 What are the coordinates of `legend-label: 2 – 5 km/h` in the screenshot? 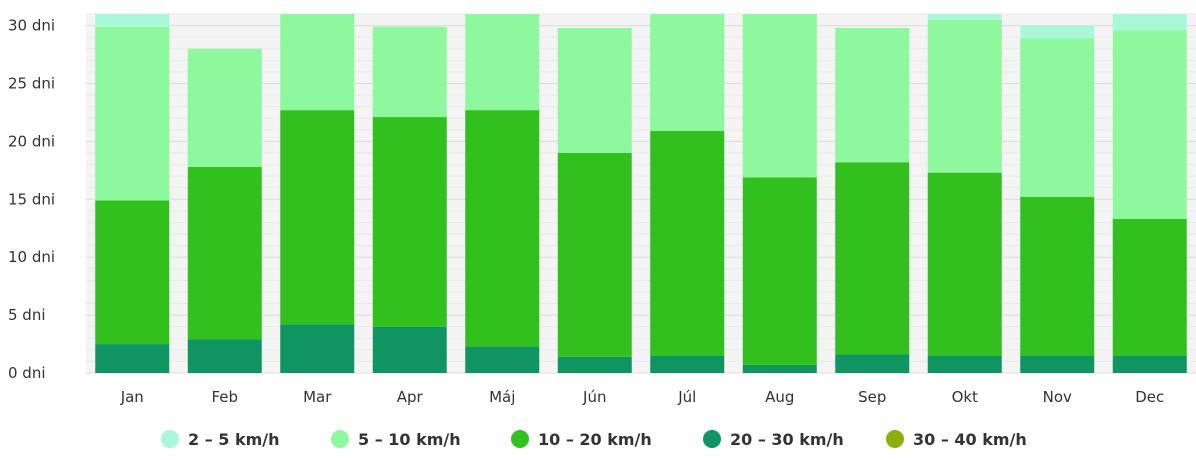 It's located at (234, 439).